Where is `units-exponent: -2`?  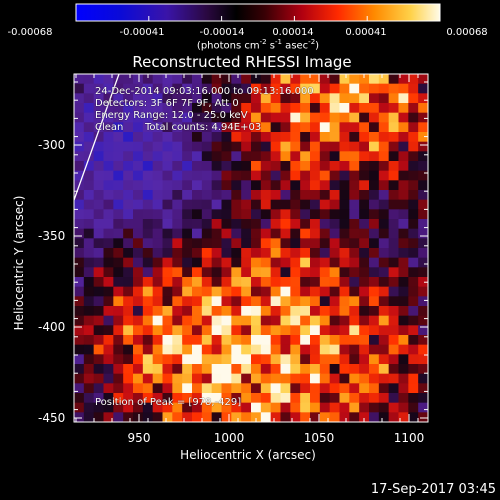
units-exponent: -2 is located at coordinates (263, 42).